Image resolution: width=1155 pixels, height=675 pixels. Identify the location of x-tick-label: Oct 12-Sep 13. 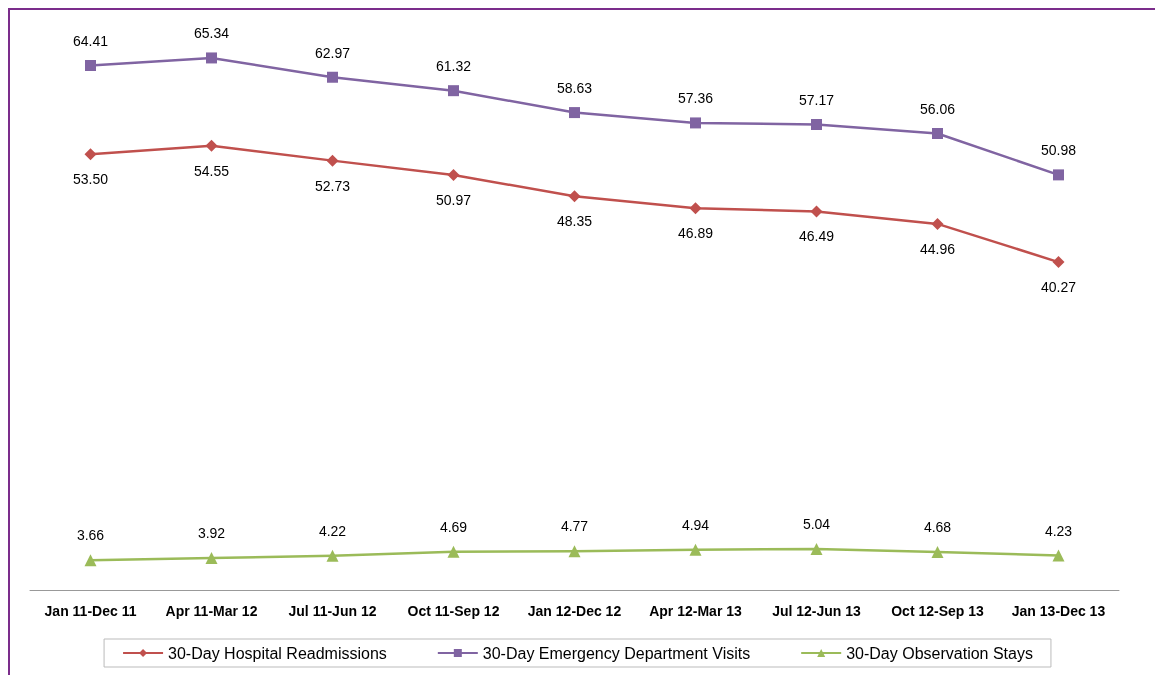
(938, 611).